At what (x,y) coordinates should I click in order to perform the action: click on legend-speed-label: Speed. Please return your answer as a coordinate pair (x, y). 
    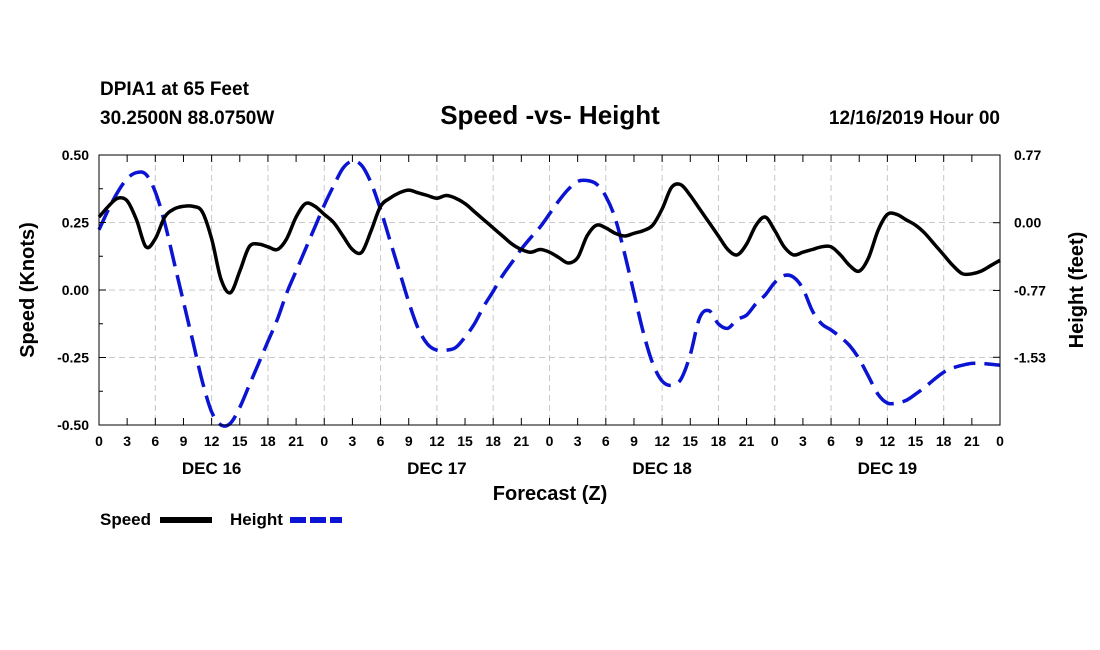
    Looking at the image, I should click on (125, 519).